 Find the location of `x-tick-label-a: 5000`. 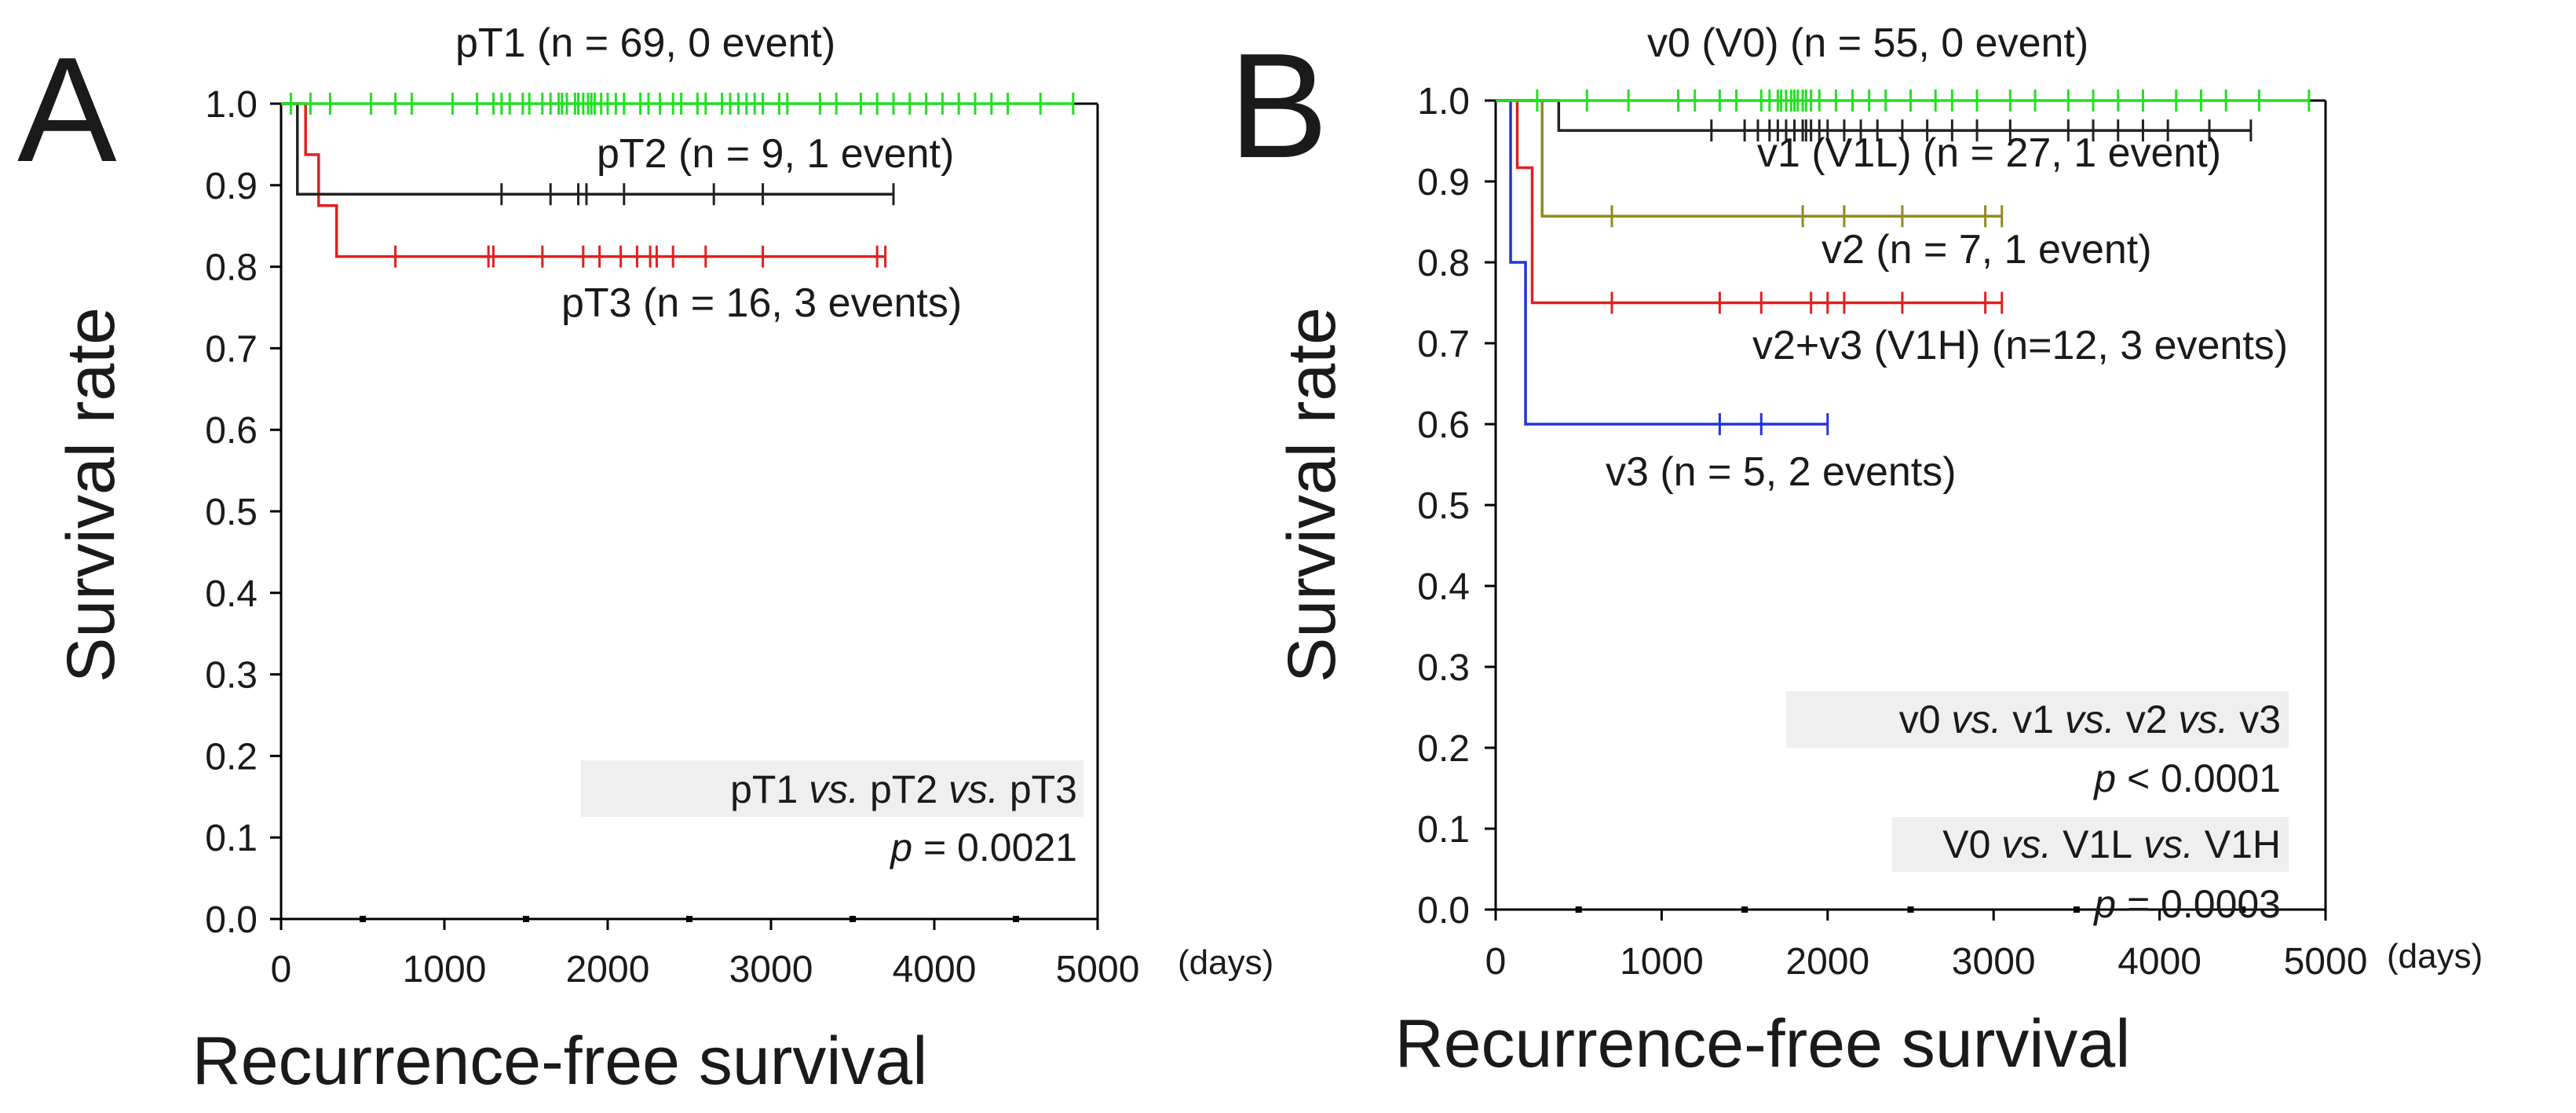

x-tick-label-a: 5000 is located at coordinates (1098, 970).